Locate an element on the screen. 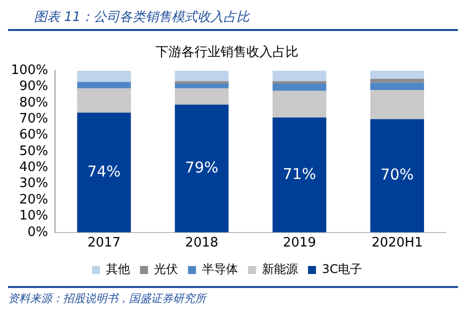 The image size is (466, 333). y-tick-label: 40% is located at coordinates (33, 168).